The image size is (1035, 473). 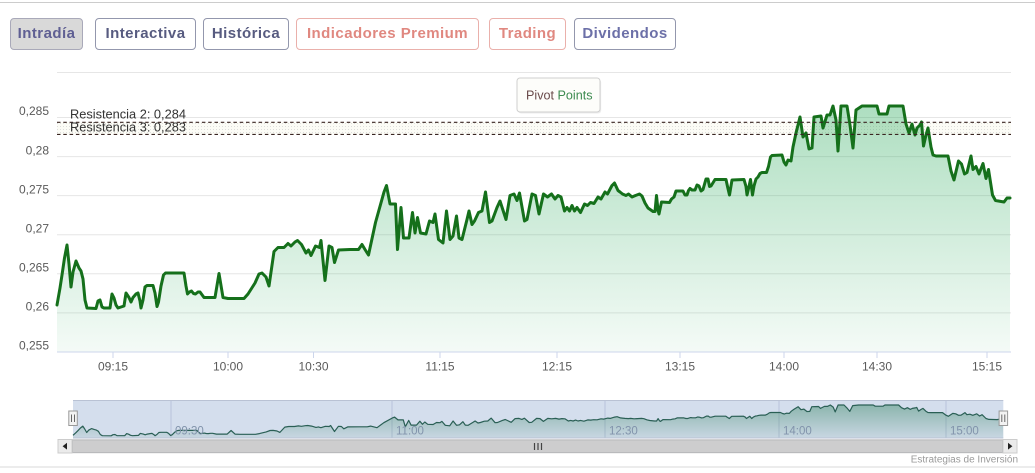 What do you see at coordinates (987, 367) in the screenshot?
I see `svg-text: 15:15` at bounding box center [987, 367].